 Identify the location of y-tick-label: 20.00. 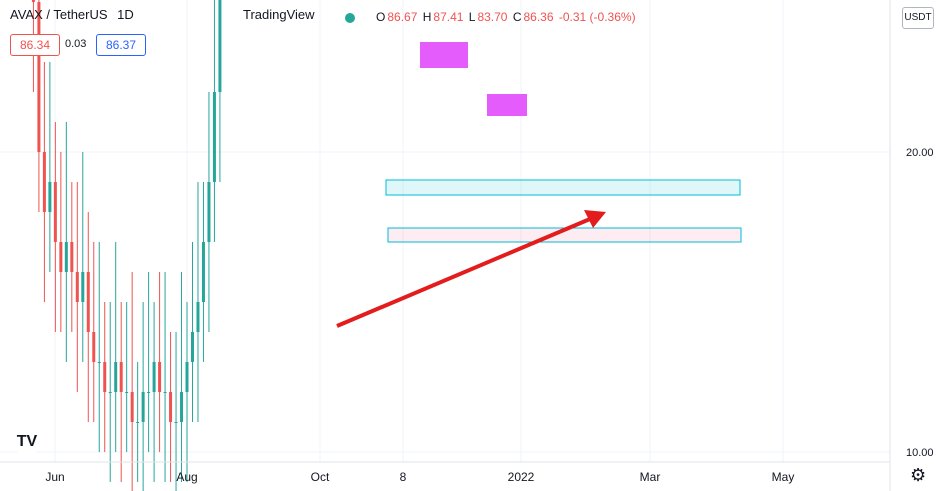
(920, 153).